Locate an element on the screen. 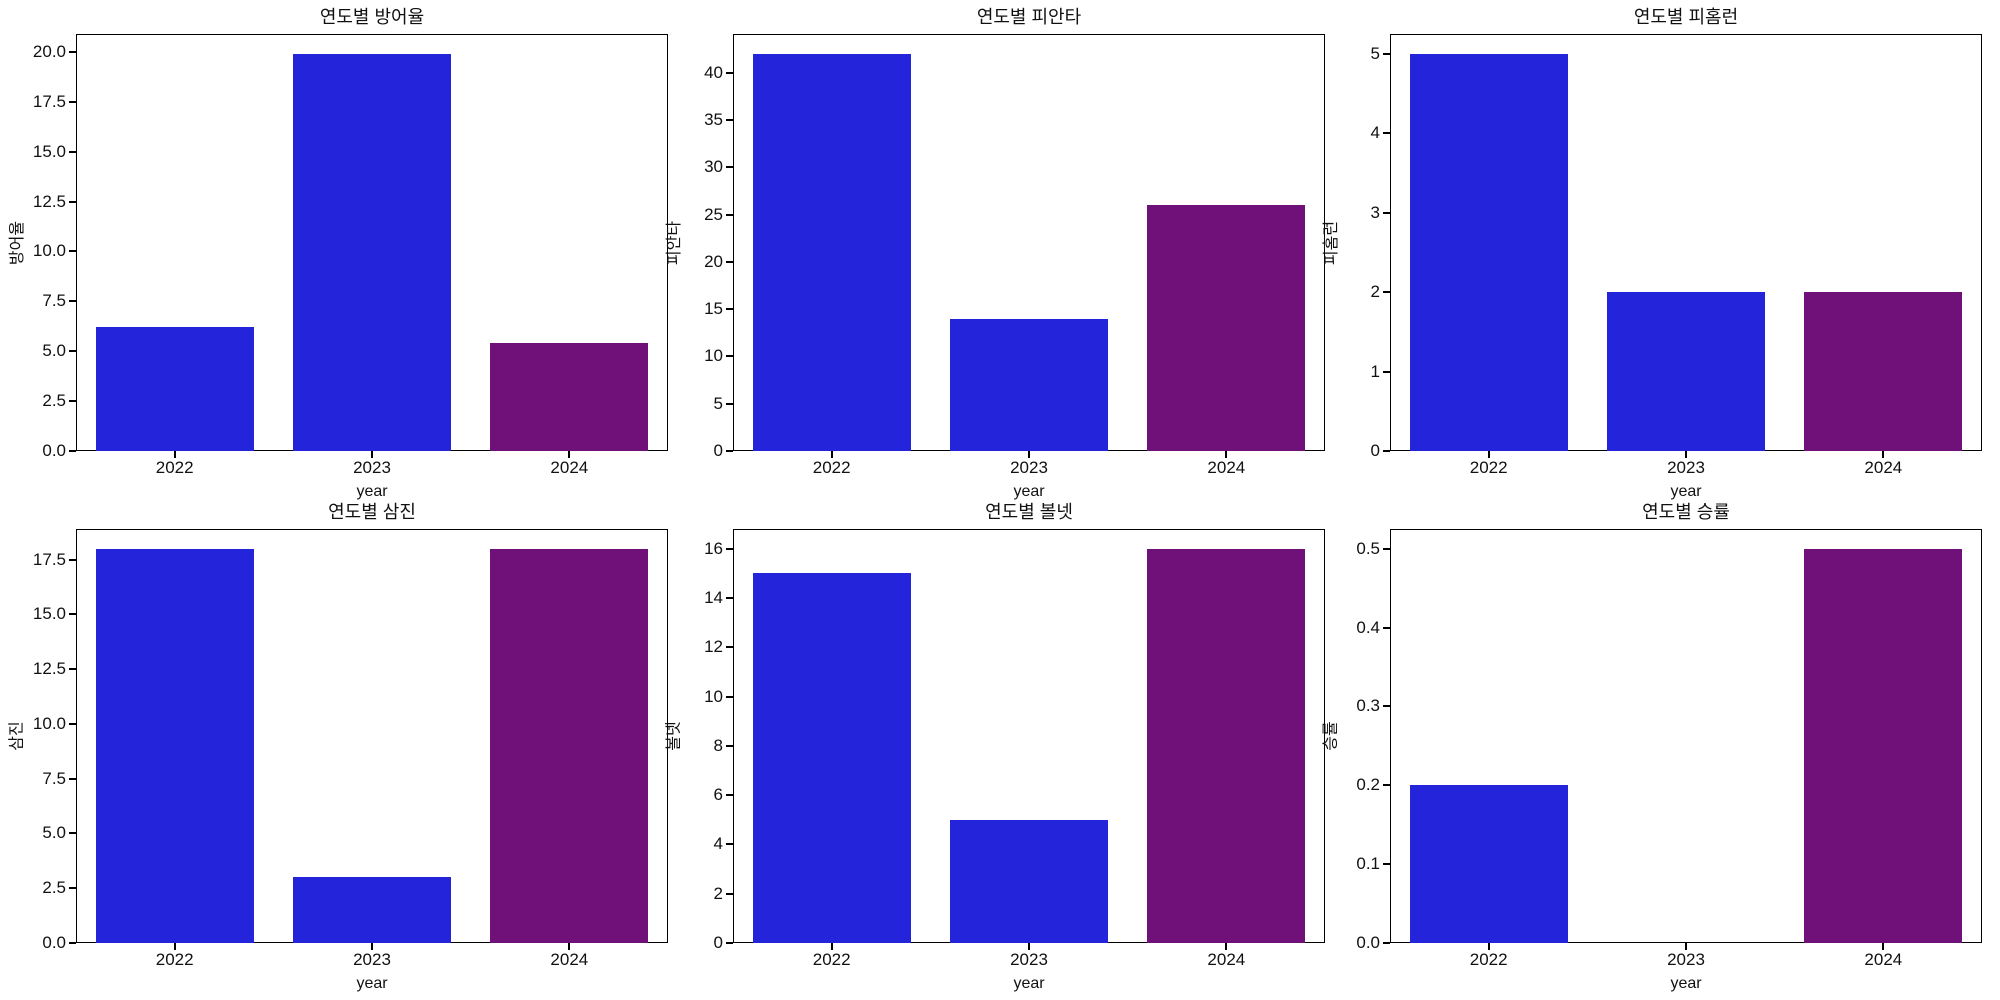 This screenshot has height=1000, width=2000. y-axis-label-text: 피홈런 is located at coordinates (1332, 242).